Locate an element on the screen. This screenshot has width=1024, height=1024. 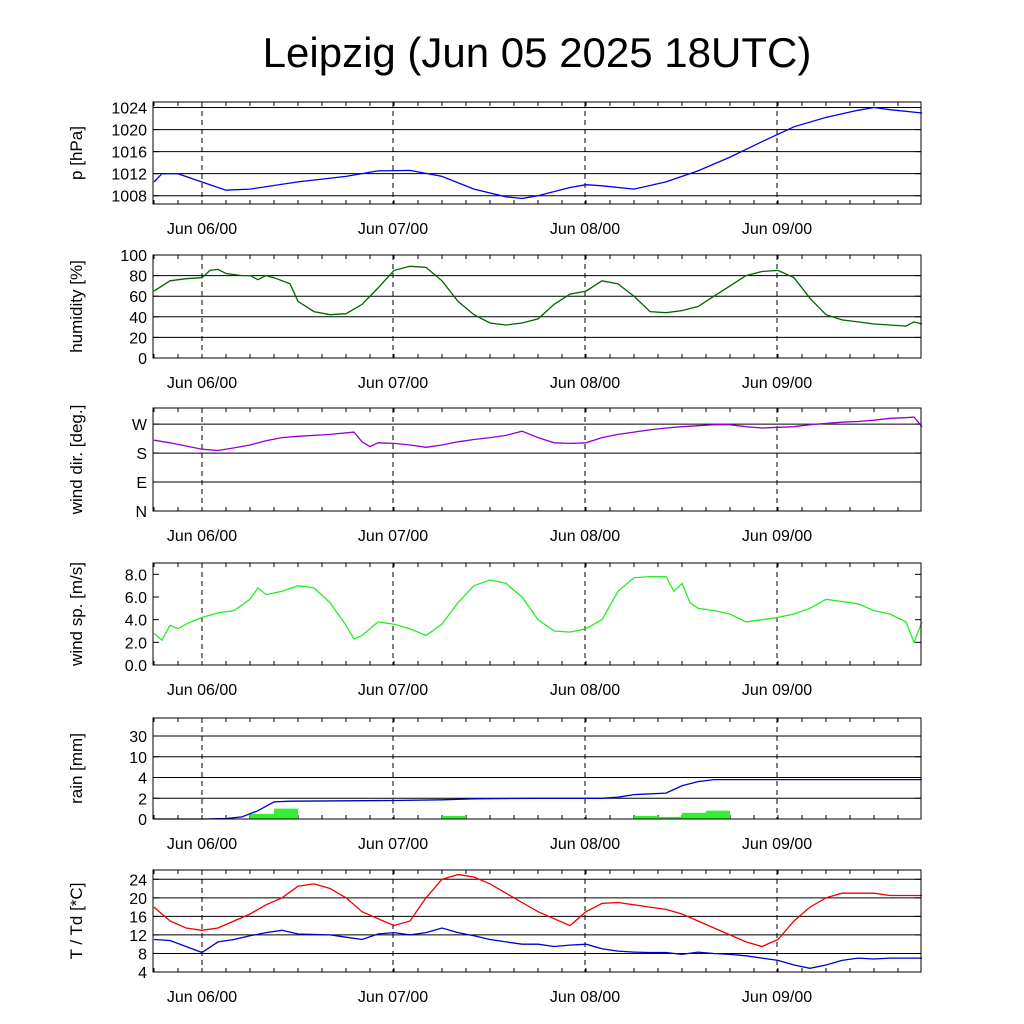
y-axis-label: humidity [%] is located at coordinates (76, 306).